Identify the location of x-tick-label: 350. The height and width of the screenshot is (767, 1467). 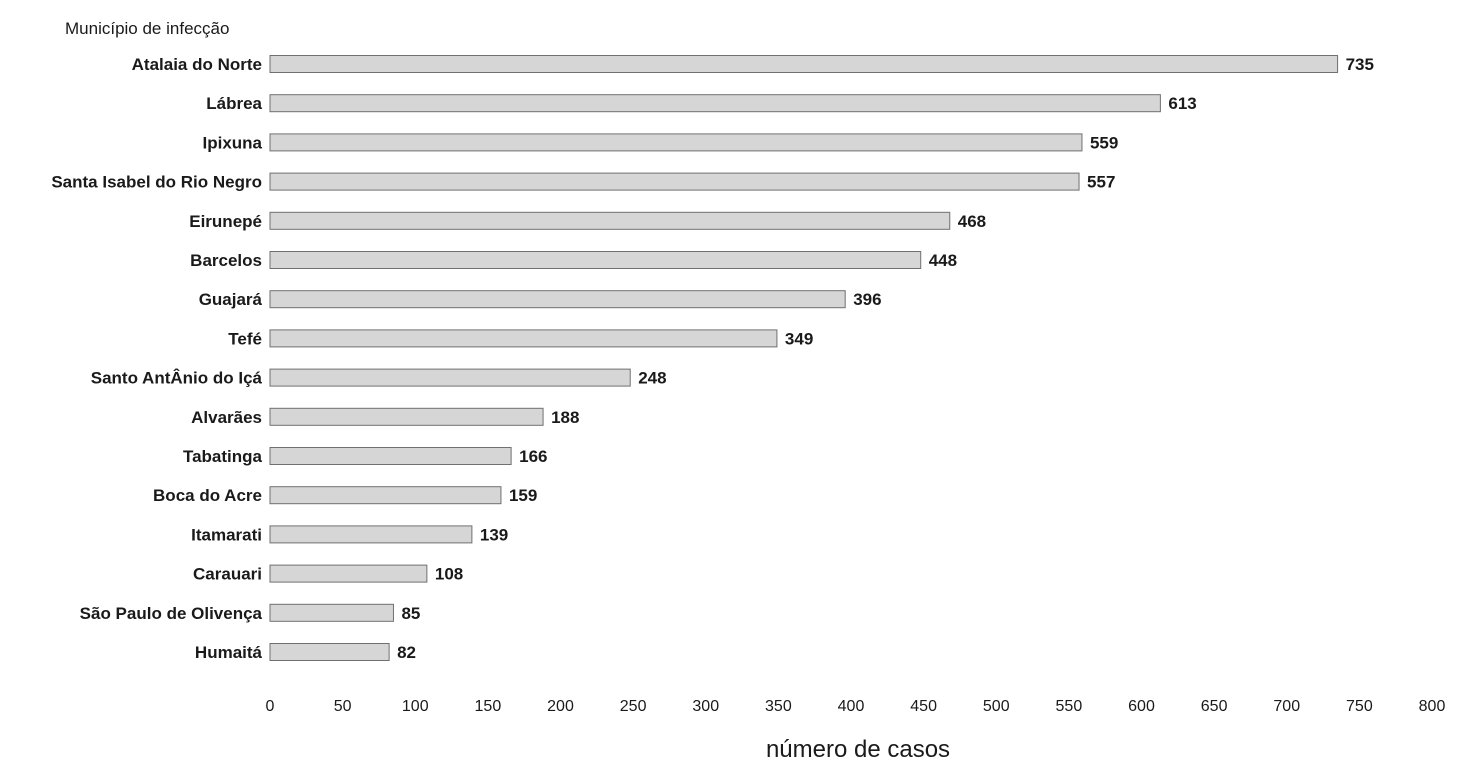
(778, 706).